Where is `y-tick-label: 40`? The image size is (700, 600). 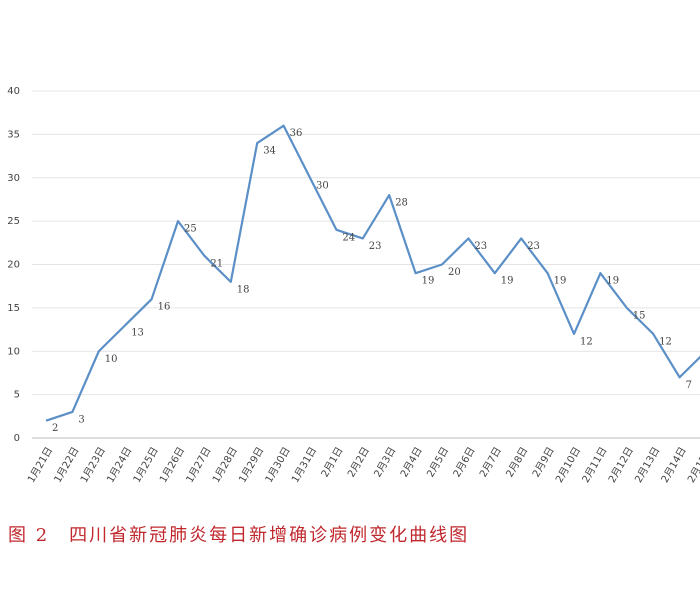
y-tick-label: 40 is located at coordinates (13, 91).